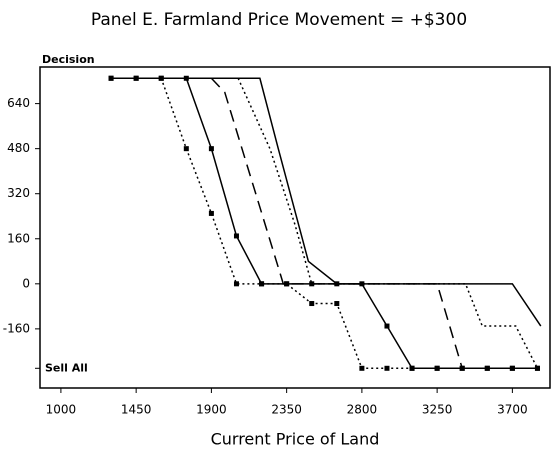 The width and height of the screenshot is (558, 455). Describe the element at coordinates (512, 410) in the screenshot. I see `x-tick-label: 3700` at that location.